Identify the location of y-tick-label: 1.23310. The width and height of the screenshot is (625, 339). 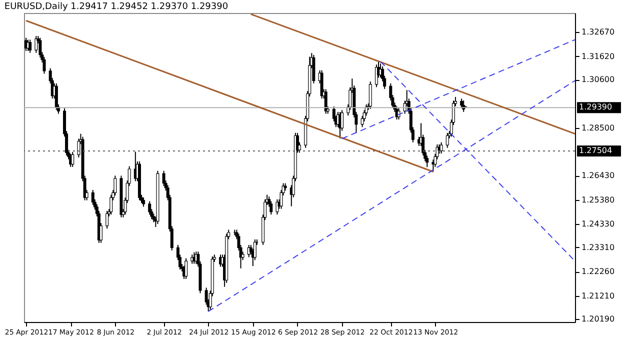
(598, 247).